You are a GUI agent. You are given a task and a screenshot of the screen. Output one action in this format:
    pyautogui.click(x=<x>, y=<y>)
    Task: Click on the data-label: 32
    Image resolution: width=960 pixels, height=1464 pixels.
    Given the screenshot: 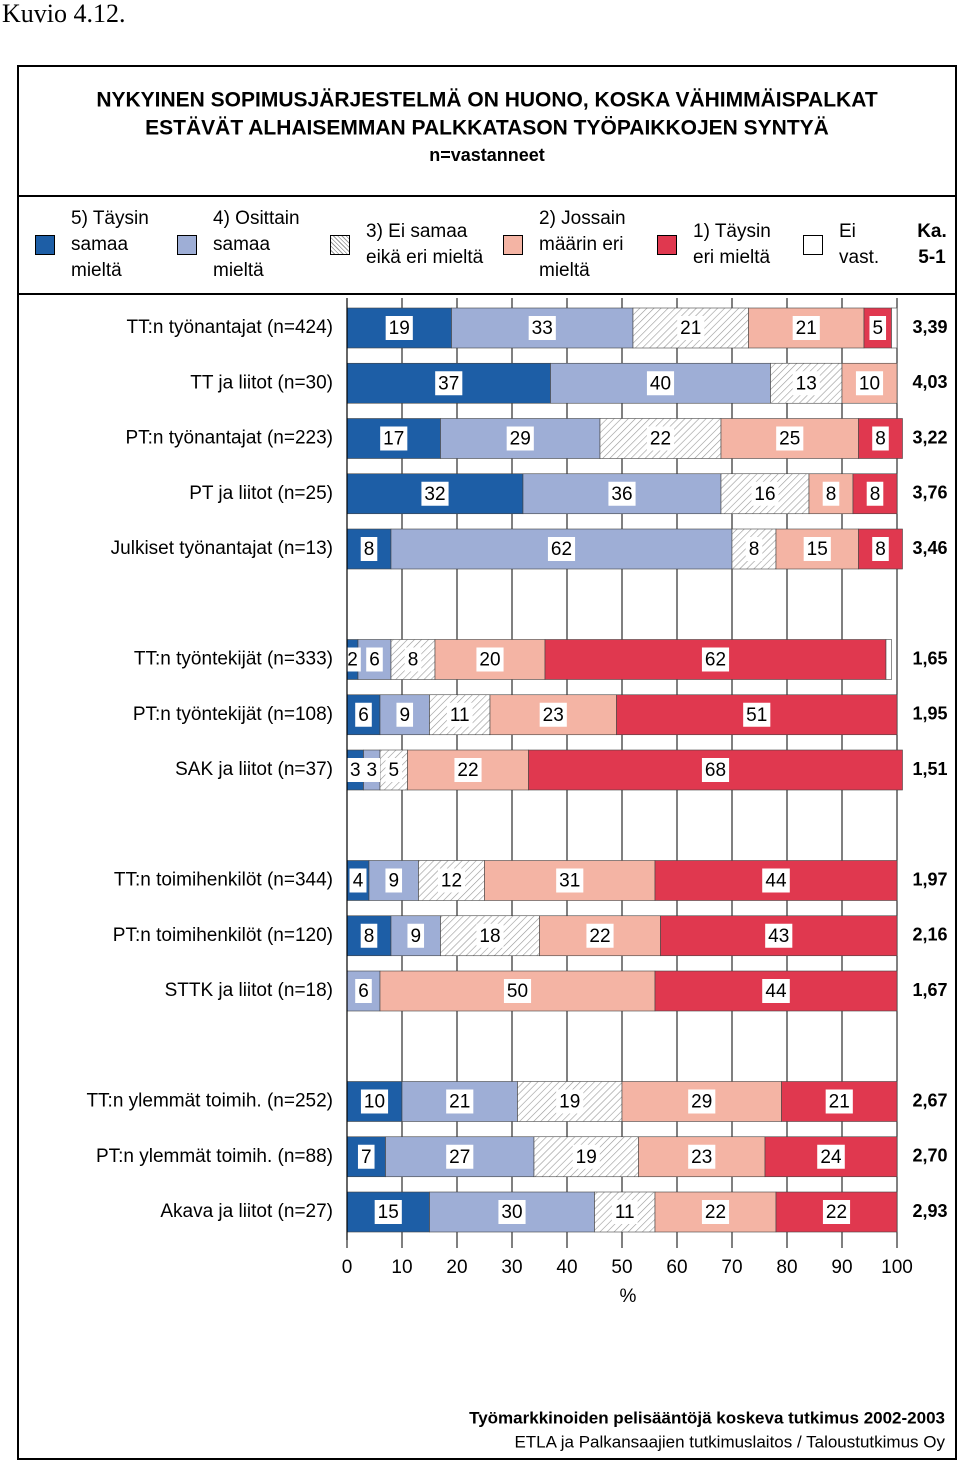 What is the action you would take?
    pyautogui.click(x=434, y=494)
    